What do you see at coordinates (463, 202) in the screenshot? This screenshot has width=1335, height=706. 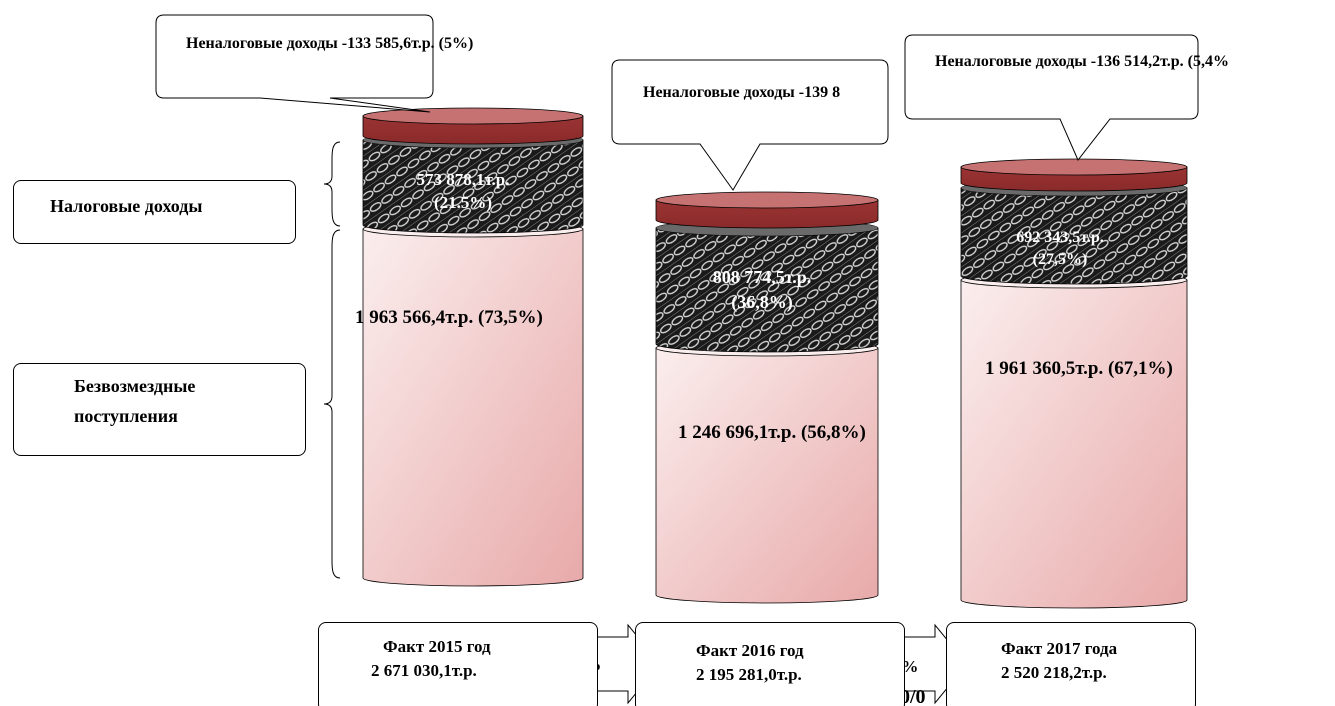 I see `label-tax-sub-2015: (21.5%)` at bounding box center [463, 202].